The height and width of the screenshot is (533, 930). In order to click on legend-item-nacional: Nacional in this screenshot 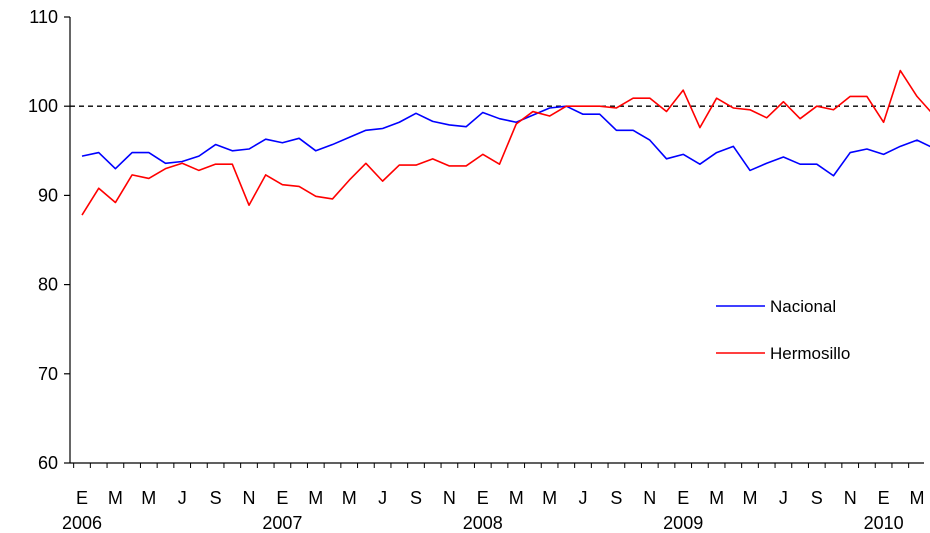, I will do `click(776, 306)`.